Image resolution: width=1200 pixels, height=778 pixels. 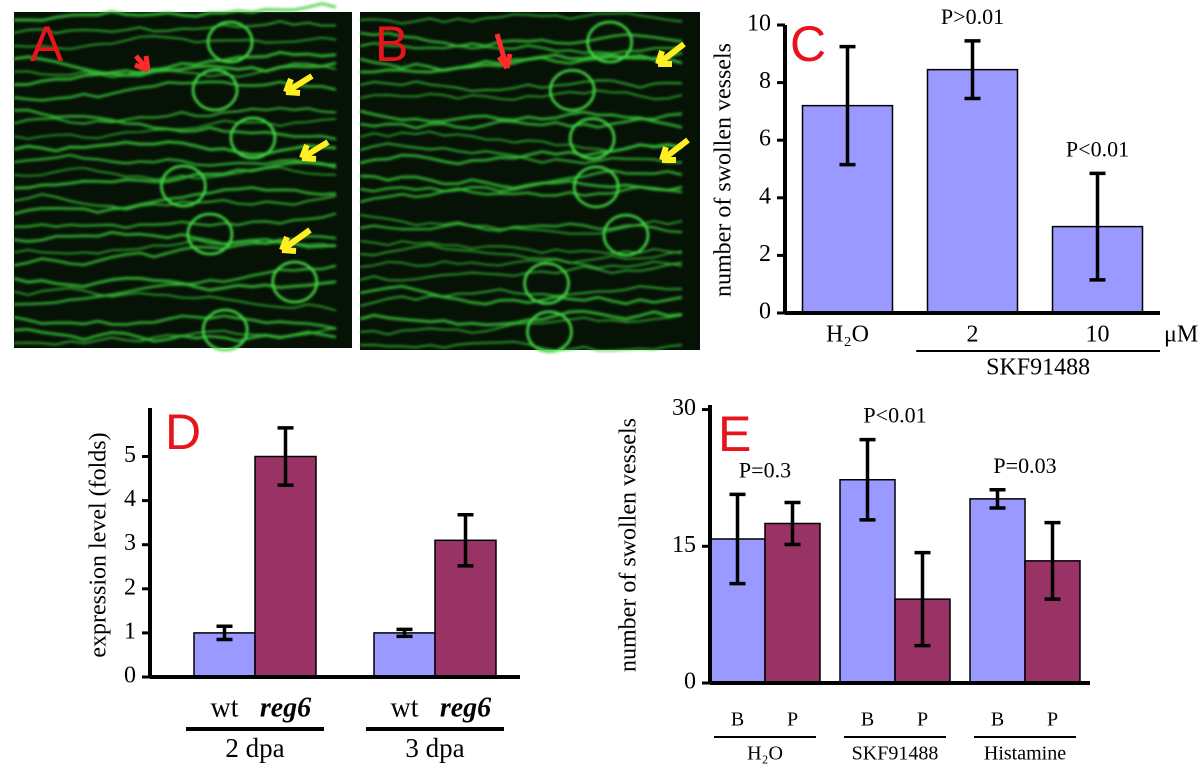 I want to click on image-a: A, so click(x=182, y=177).